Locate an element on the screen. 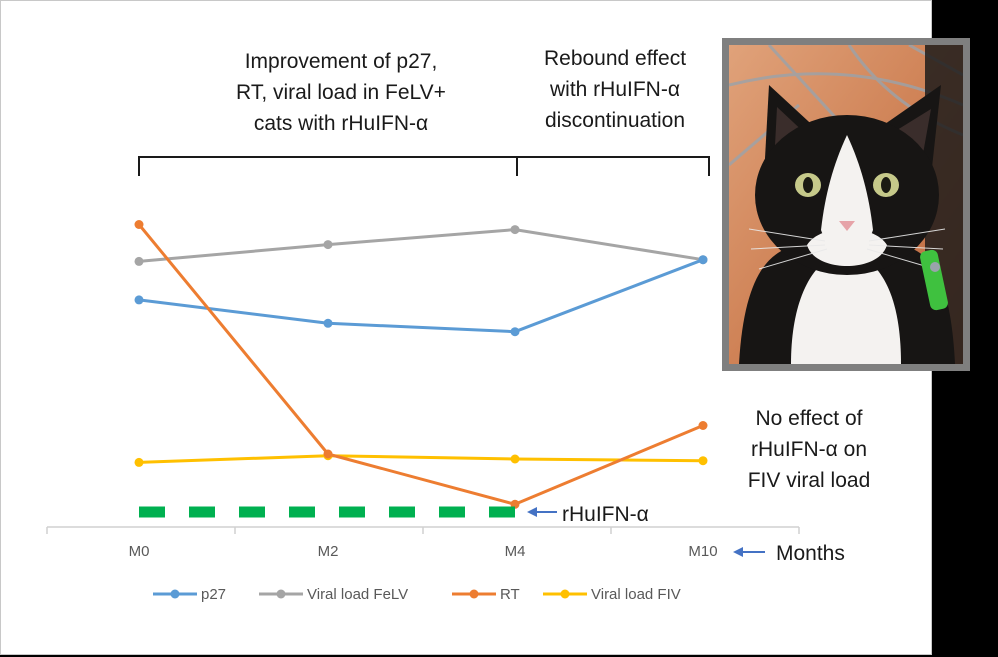  annotation-line: No effect of is located at coordinates (809, 418).